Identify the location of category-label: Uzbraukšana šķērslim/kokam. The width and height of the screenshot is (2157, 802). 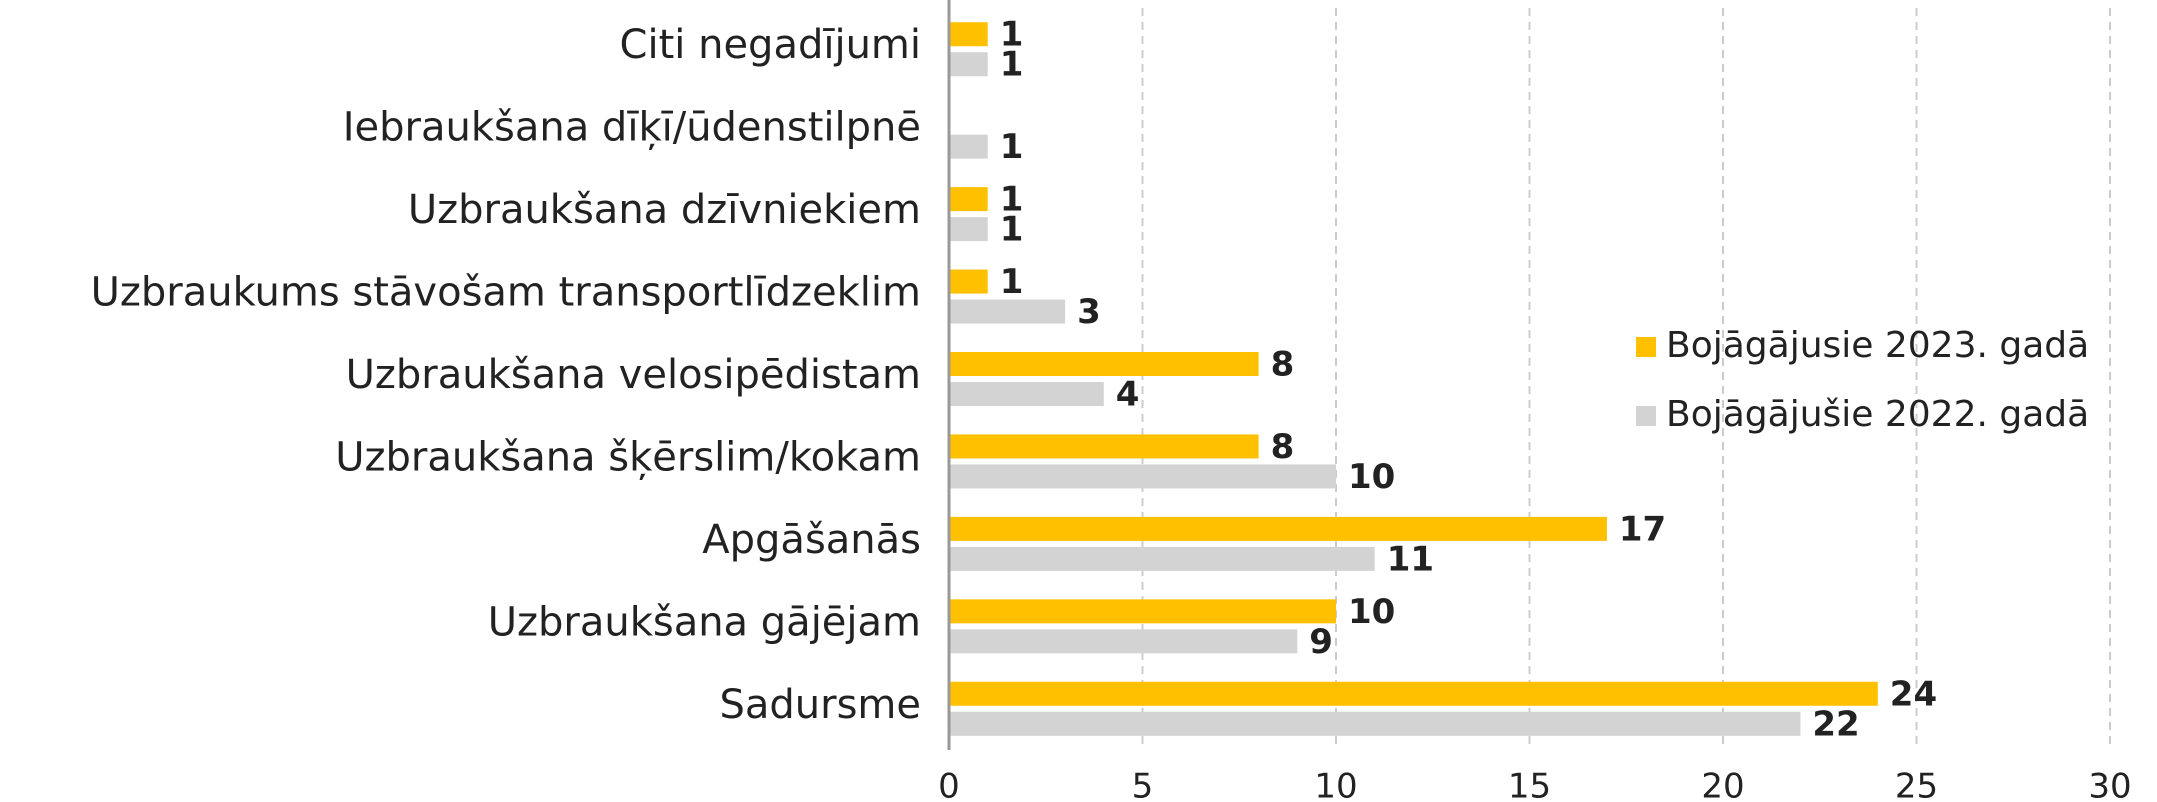
(628, 457).